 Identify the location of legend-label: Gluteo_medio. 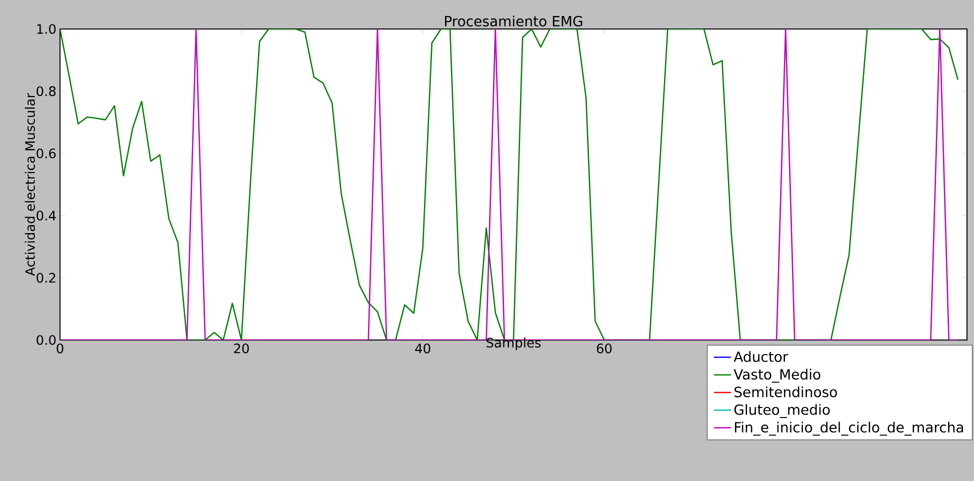
(782, 411).